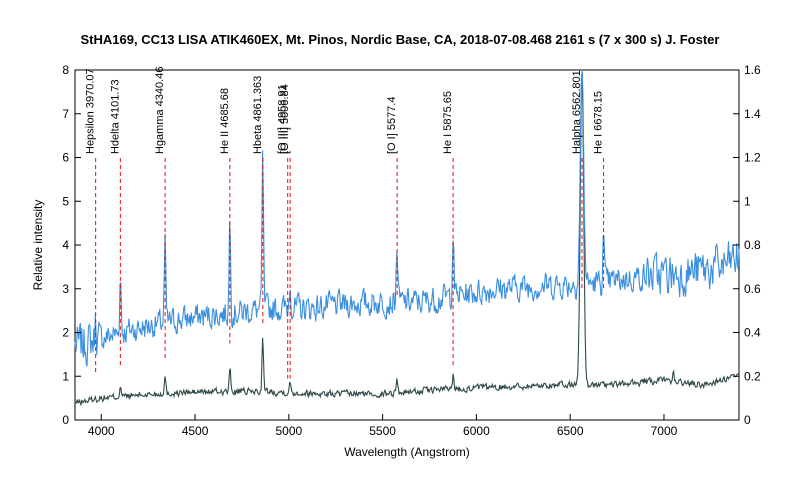 This screenshot has height=480, width=800. Describe the element at coordinates (65, 70) in the screenshot. I see `y-tick-label: 8` at that location.